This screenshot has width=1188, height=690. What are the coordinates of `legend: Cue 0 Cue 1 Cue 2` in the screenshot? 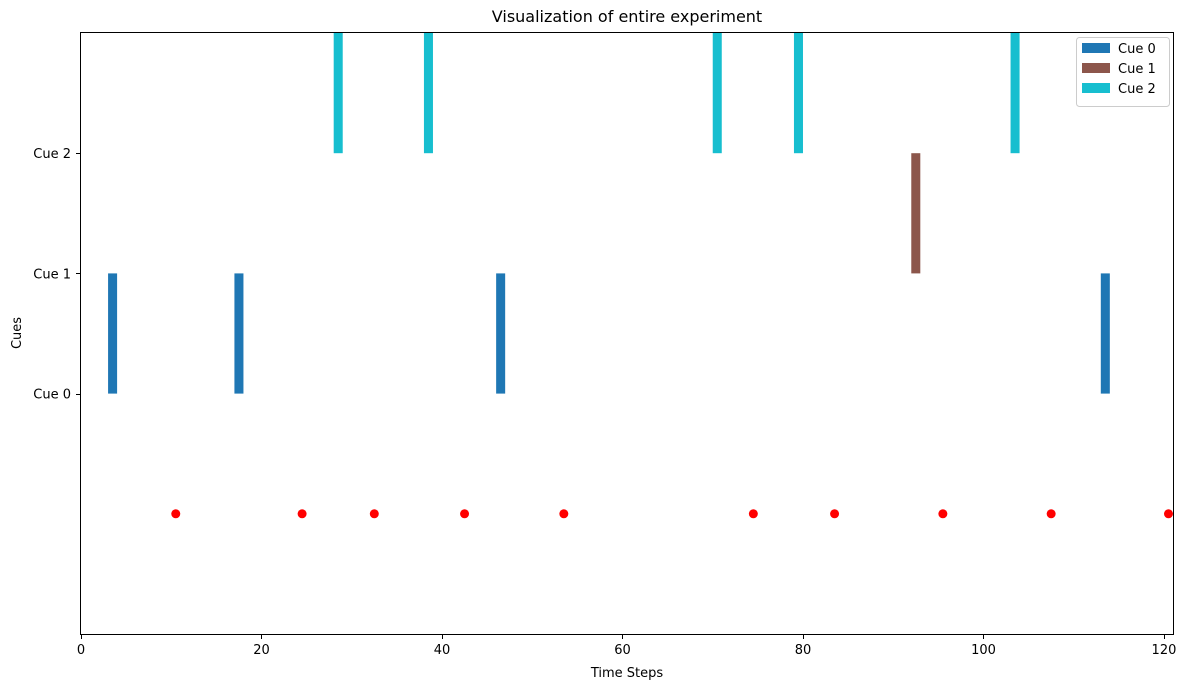 It's located at (1123, 72).